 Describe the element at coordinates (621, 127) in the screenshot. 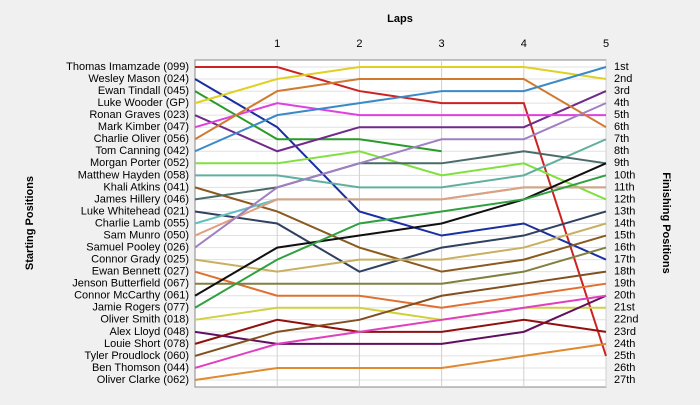

I see `y2-tick-label: 6th` at that location.